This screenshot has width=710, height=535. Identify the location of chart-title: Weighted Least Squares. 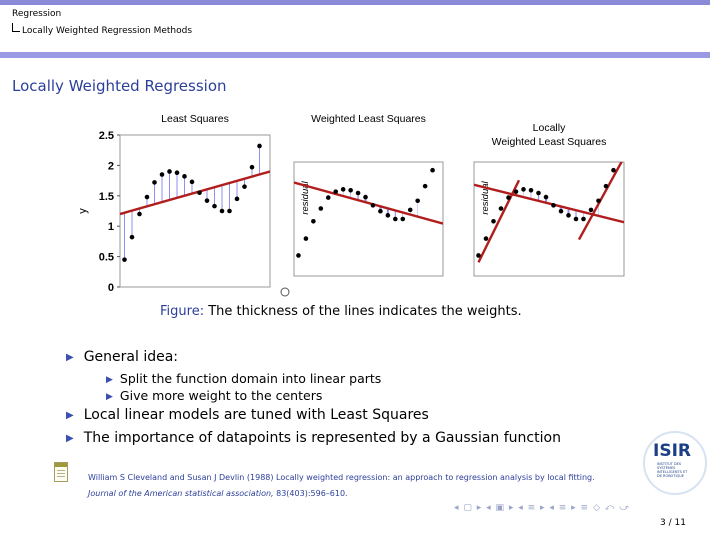
(368, 119).